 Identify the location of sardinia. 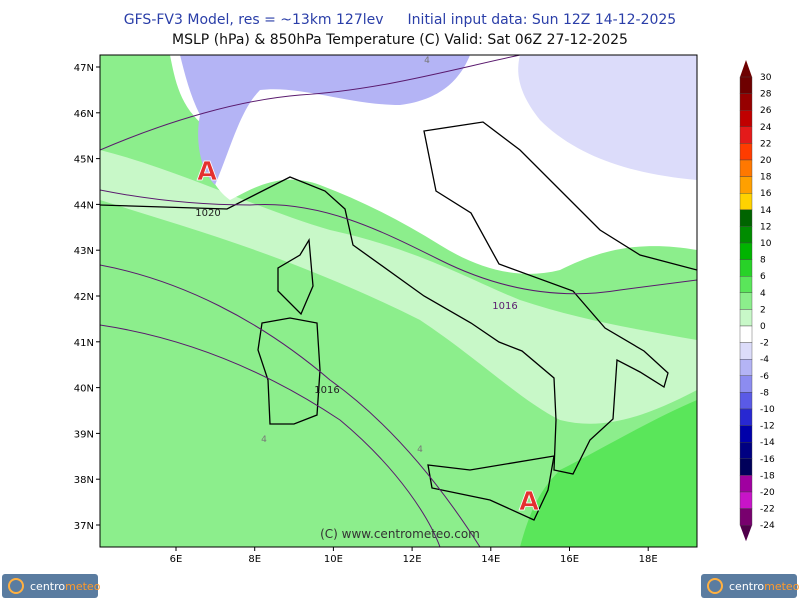
(289, 371).